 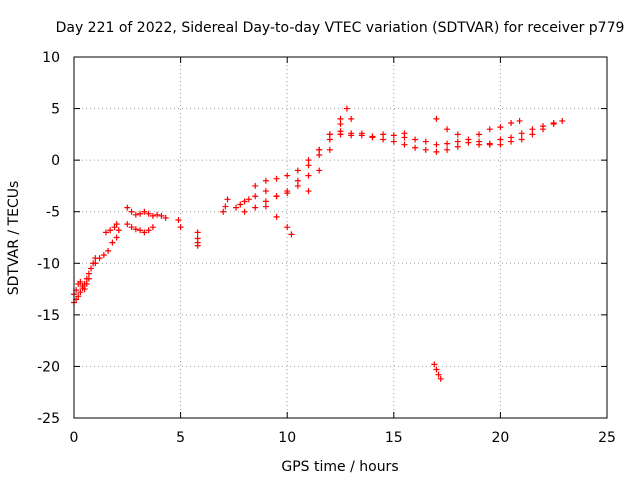 I want to click on x-tick-label: 25, so click(x=607, y=438).